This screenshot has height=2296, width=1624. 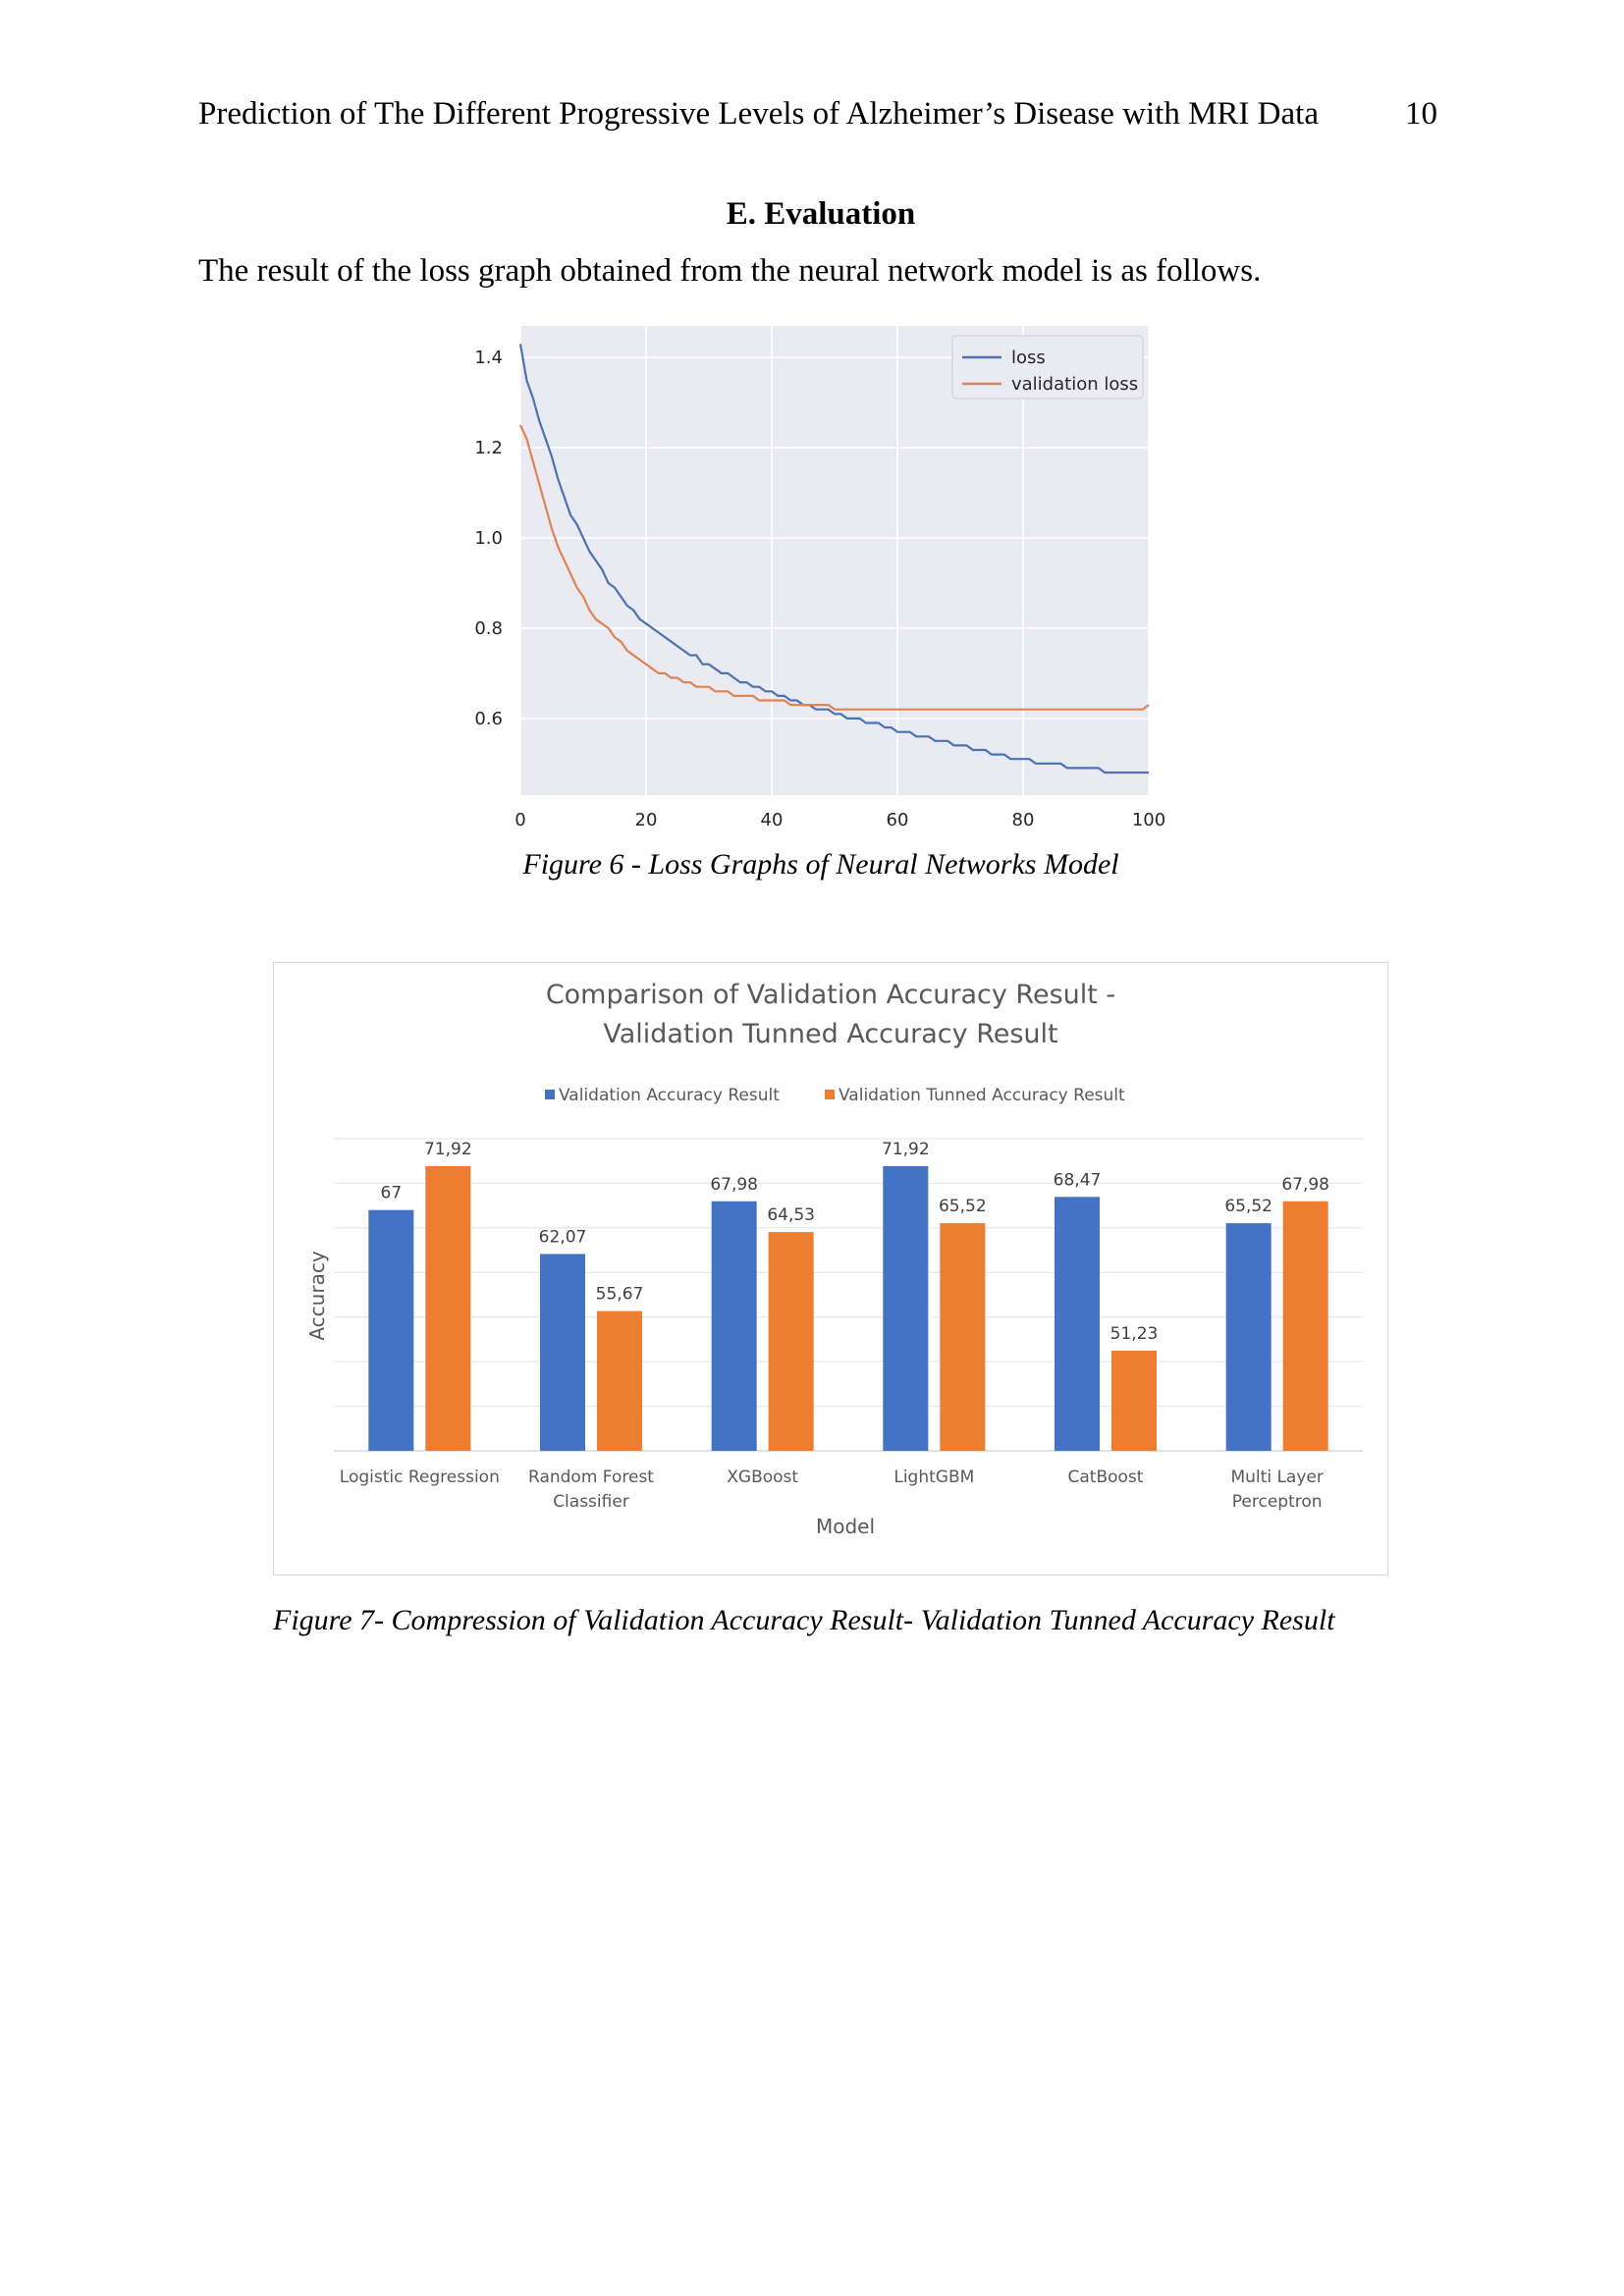 What do you see at coordinates (488, 628) in the screenshot?
I see `y-tick-label: 0.8` at bounding box center [488, 628].